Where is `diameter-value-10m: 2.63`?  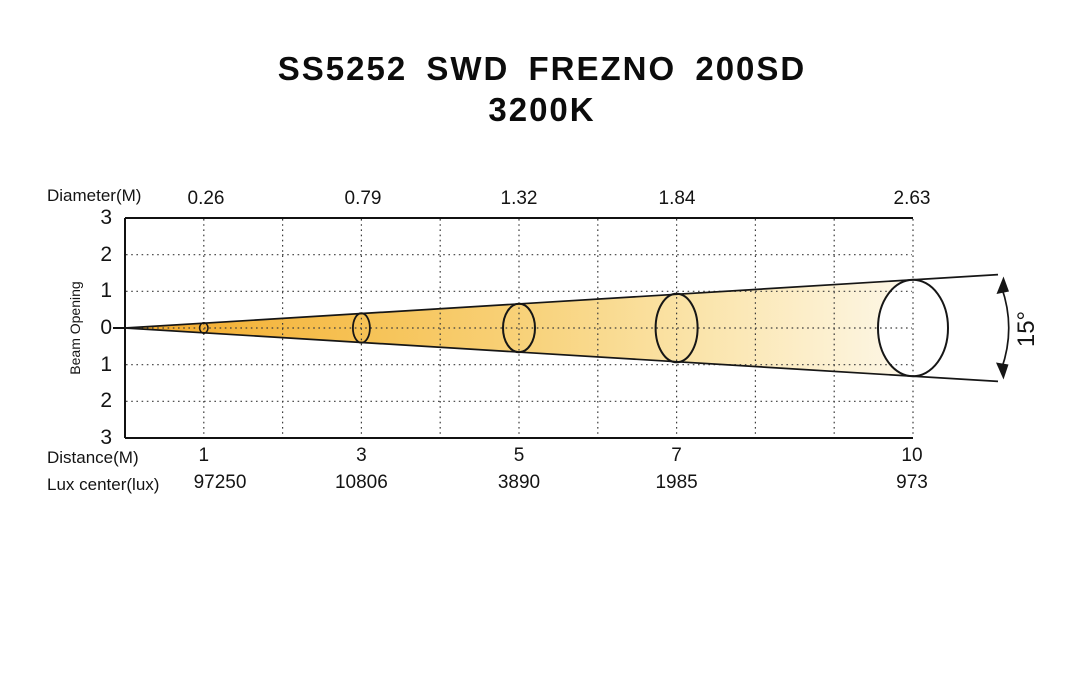
diameter-value-10m: 2.63 is located at coordinates (912, 198).